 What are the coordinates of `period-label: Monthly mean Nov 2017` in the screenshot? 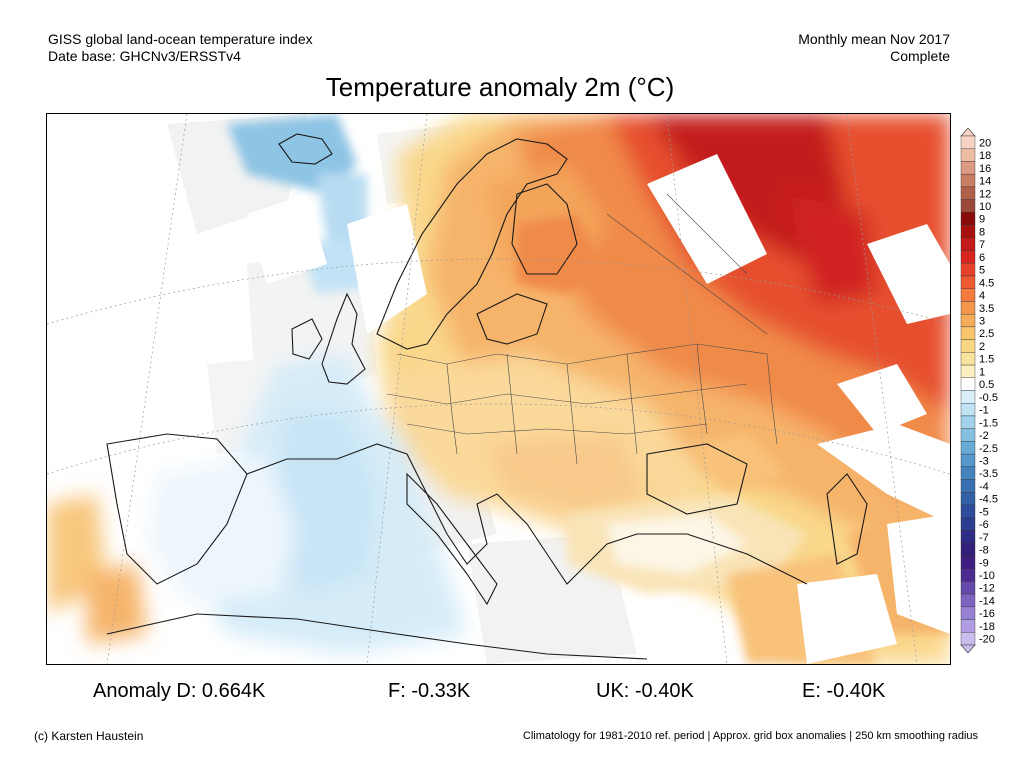 It's located at (874, 39).